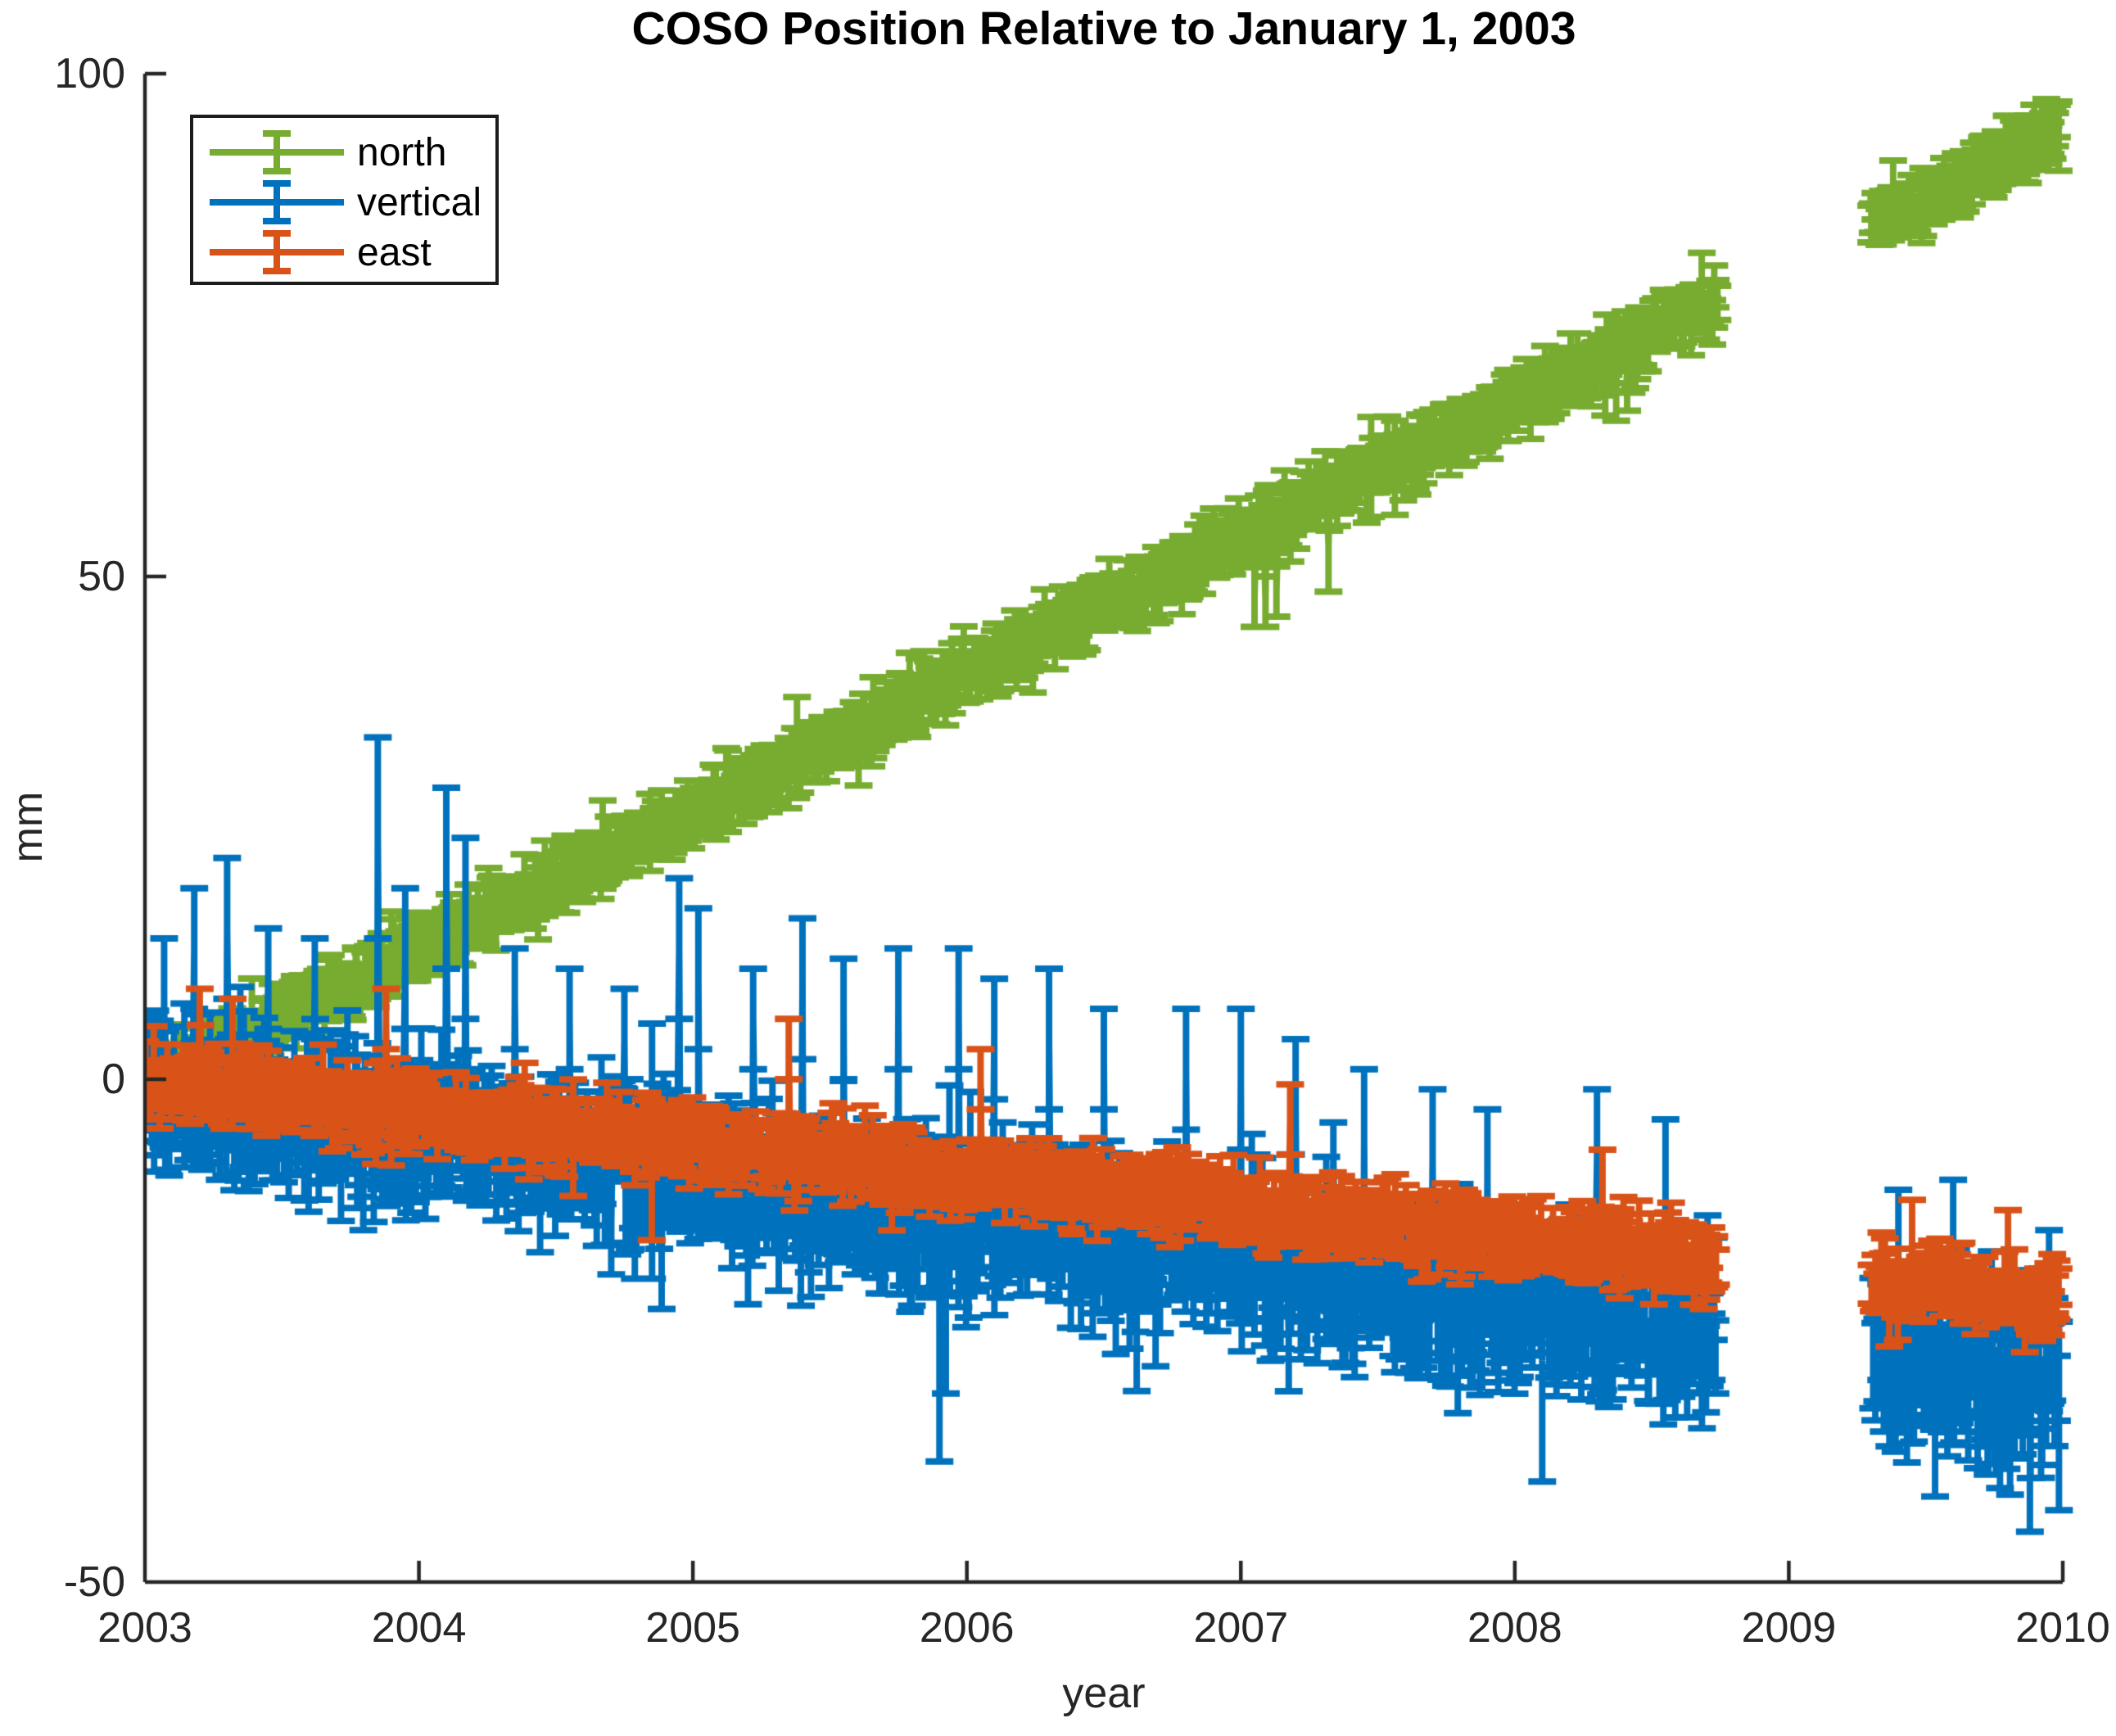  What do you see at coordinates (1514, 1628) in the screenshot?
I see `x-tick-label: 2008` at bounding box center [1514, 1628].